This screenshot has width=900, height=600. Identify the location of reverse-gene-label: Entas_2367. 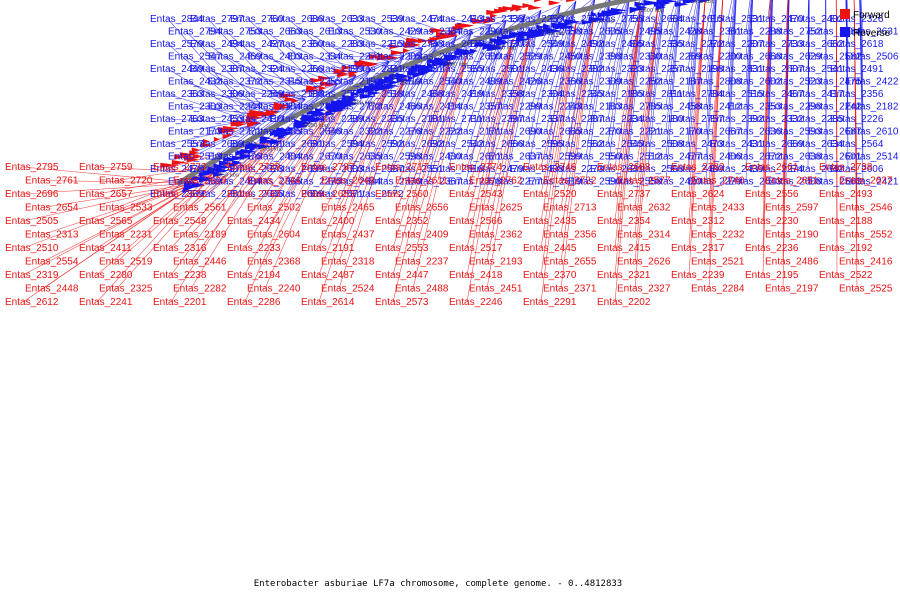
(435, 182).